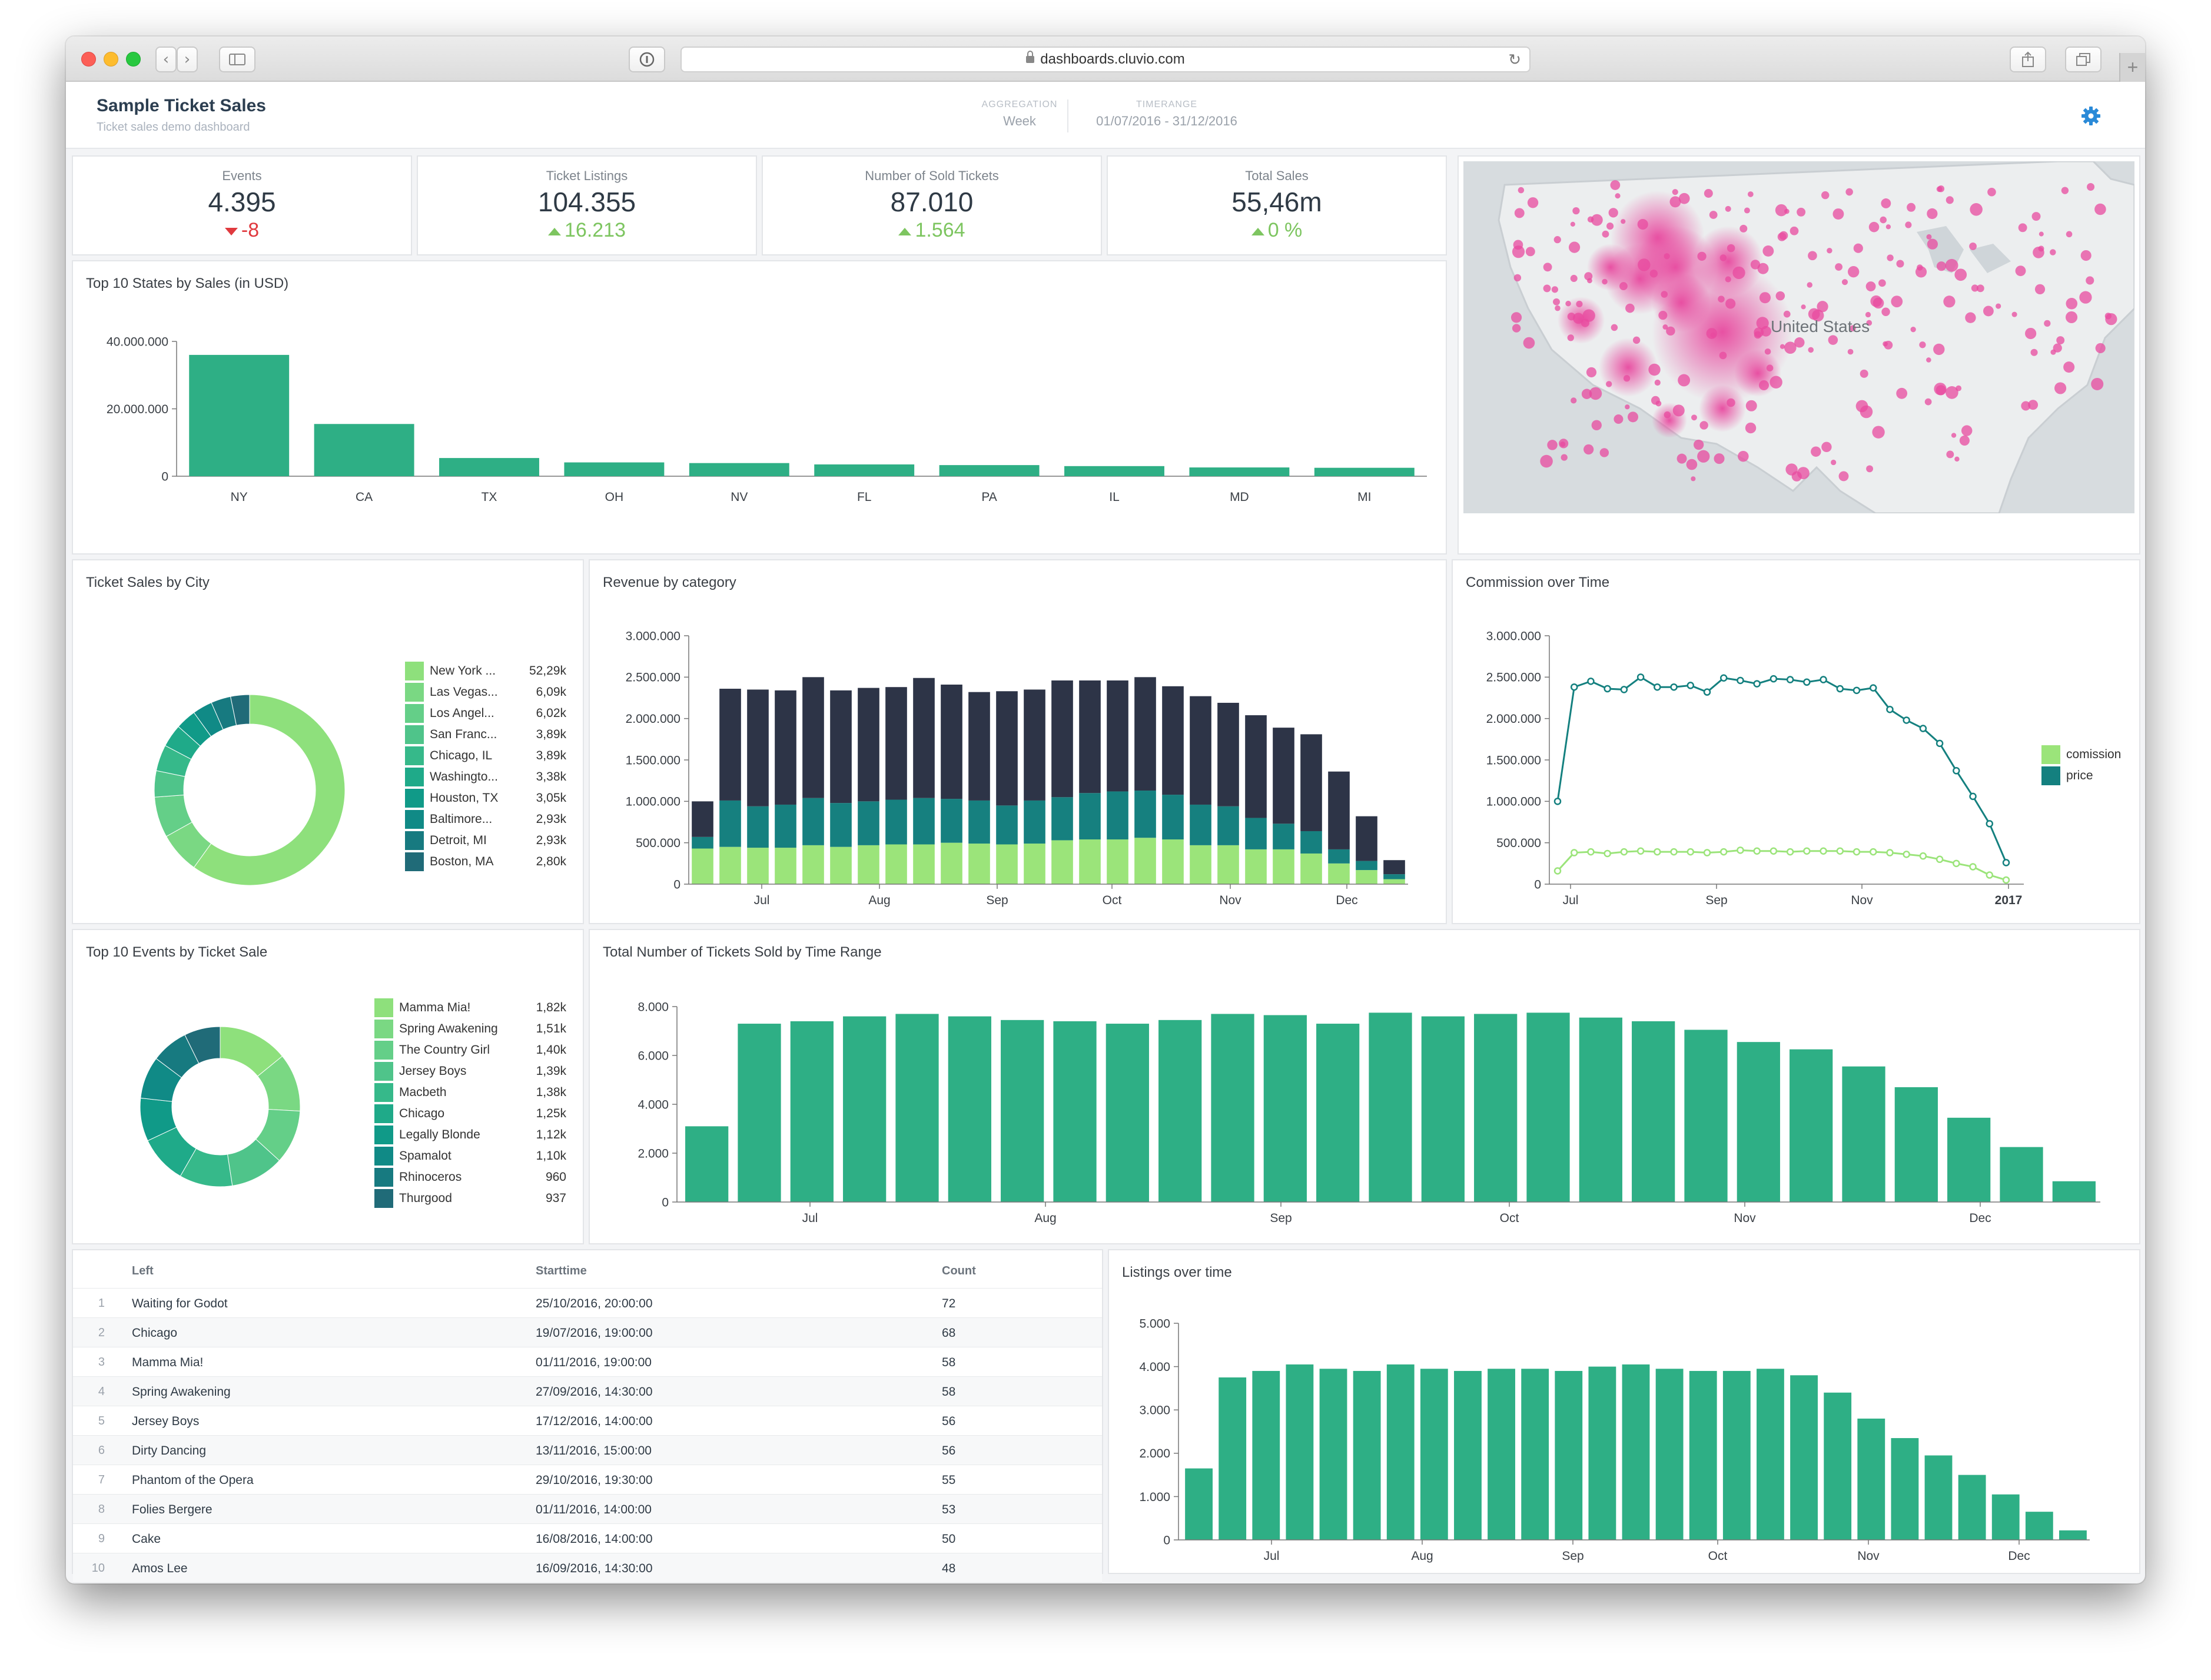 The image size is (2211, 1680). What do you see at coordinates (587, 1362) in the screenshot?
I see `table-row: 3 Mamma Mia! 01/11/2016, 19:00:00 58` at bounding box center [587, 1362].